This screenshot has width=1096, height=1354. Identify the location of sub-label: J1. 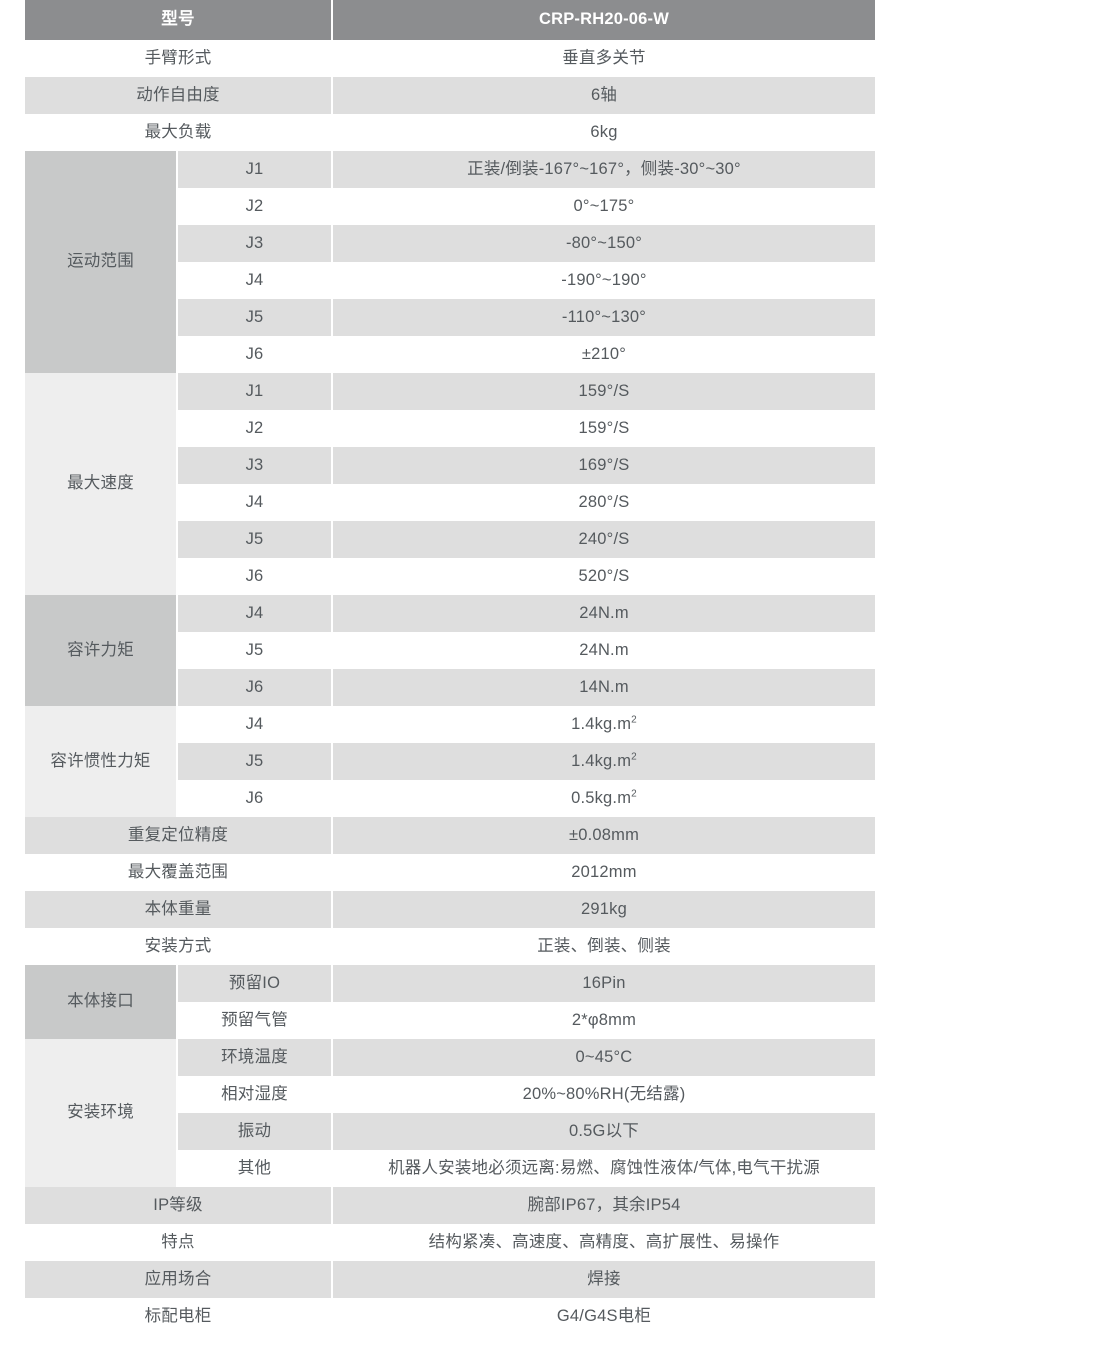
(255, 391).